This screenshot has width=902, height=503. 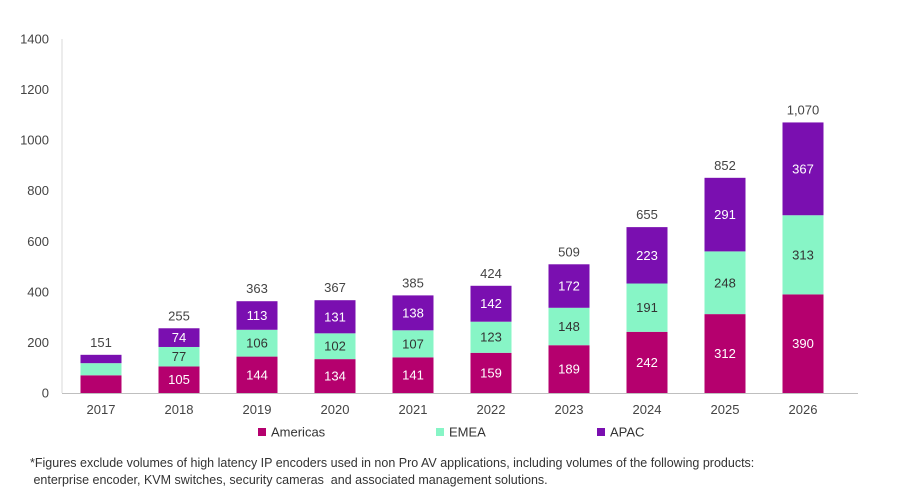 I want to click on y-tick-label: 1400, so click(x=34, y=39).